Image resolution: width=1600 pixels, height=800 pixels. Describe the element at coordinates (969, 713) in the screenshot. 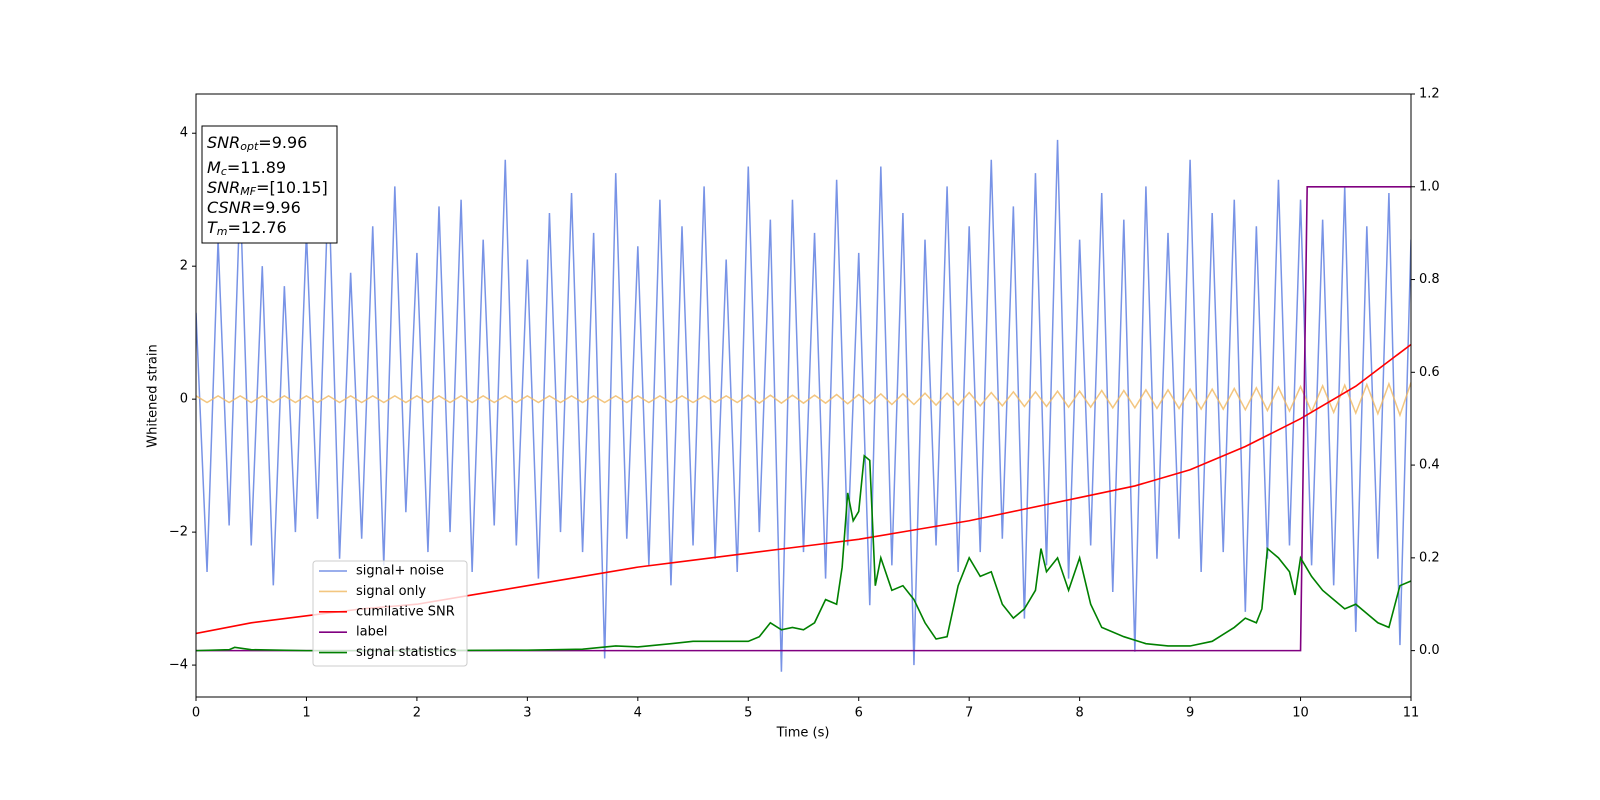

I see `x-tick-label: 7` at that location.